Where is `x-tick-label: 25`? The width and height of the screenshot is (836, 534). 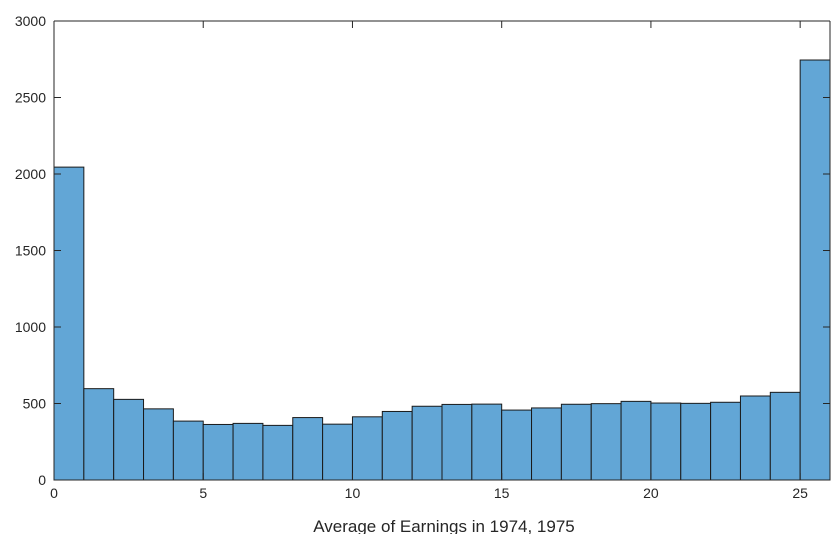
x-tick-label: 25 is located at coordinates (800, 493).